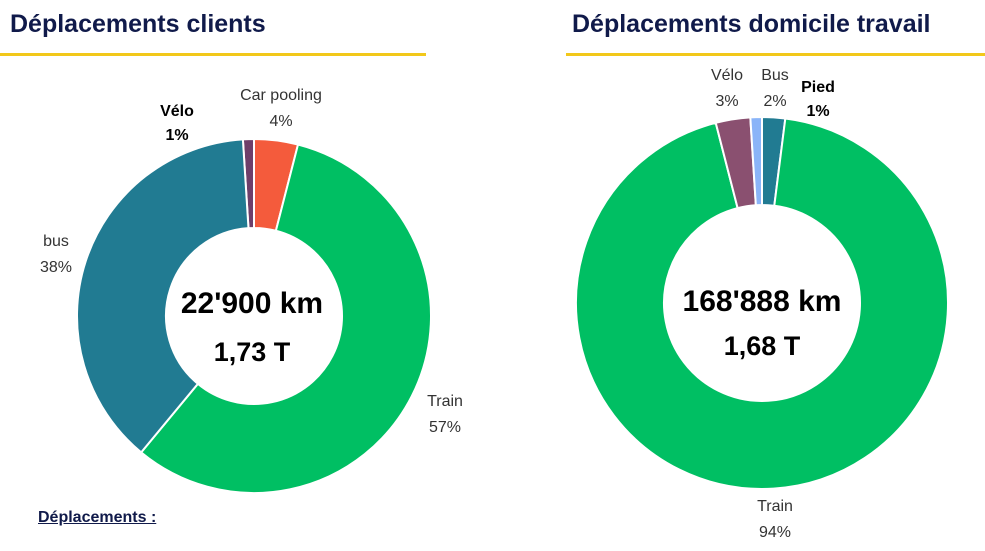 The height and width of the screenshot is (551, 985). What do you see at coordinates (727, 89) in the screenshot?
I see `slice-label-velo-domicile: Vélo 3%` at bounding box center [727, 89].